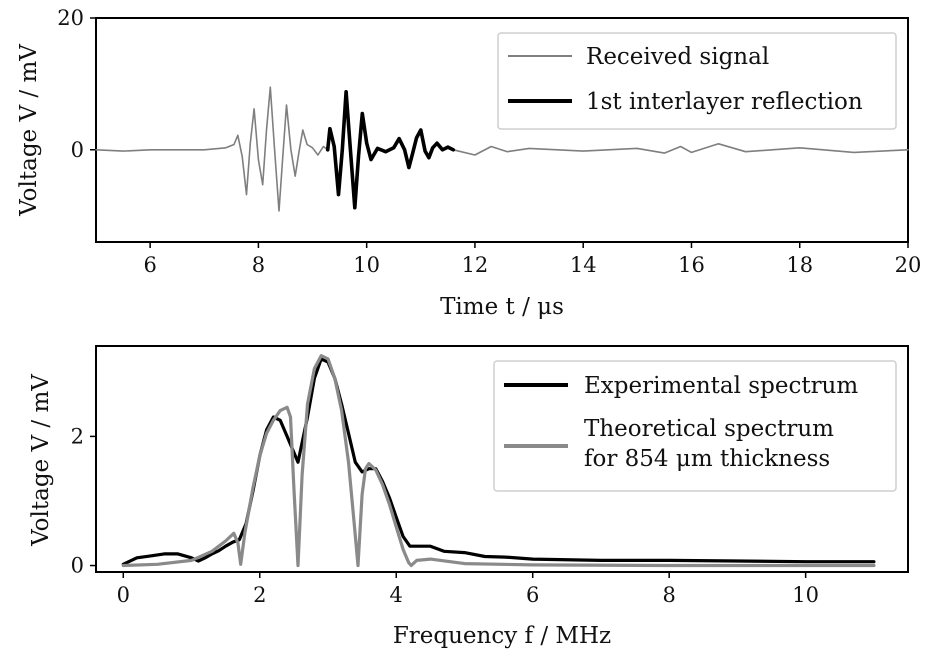  I want to click on frequency-ytick-label-2: 2, so click(77, 436).